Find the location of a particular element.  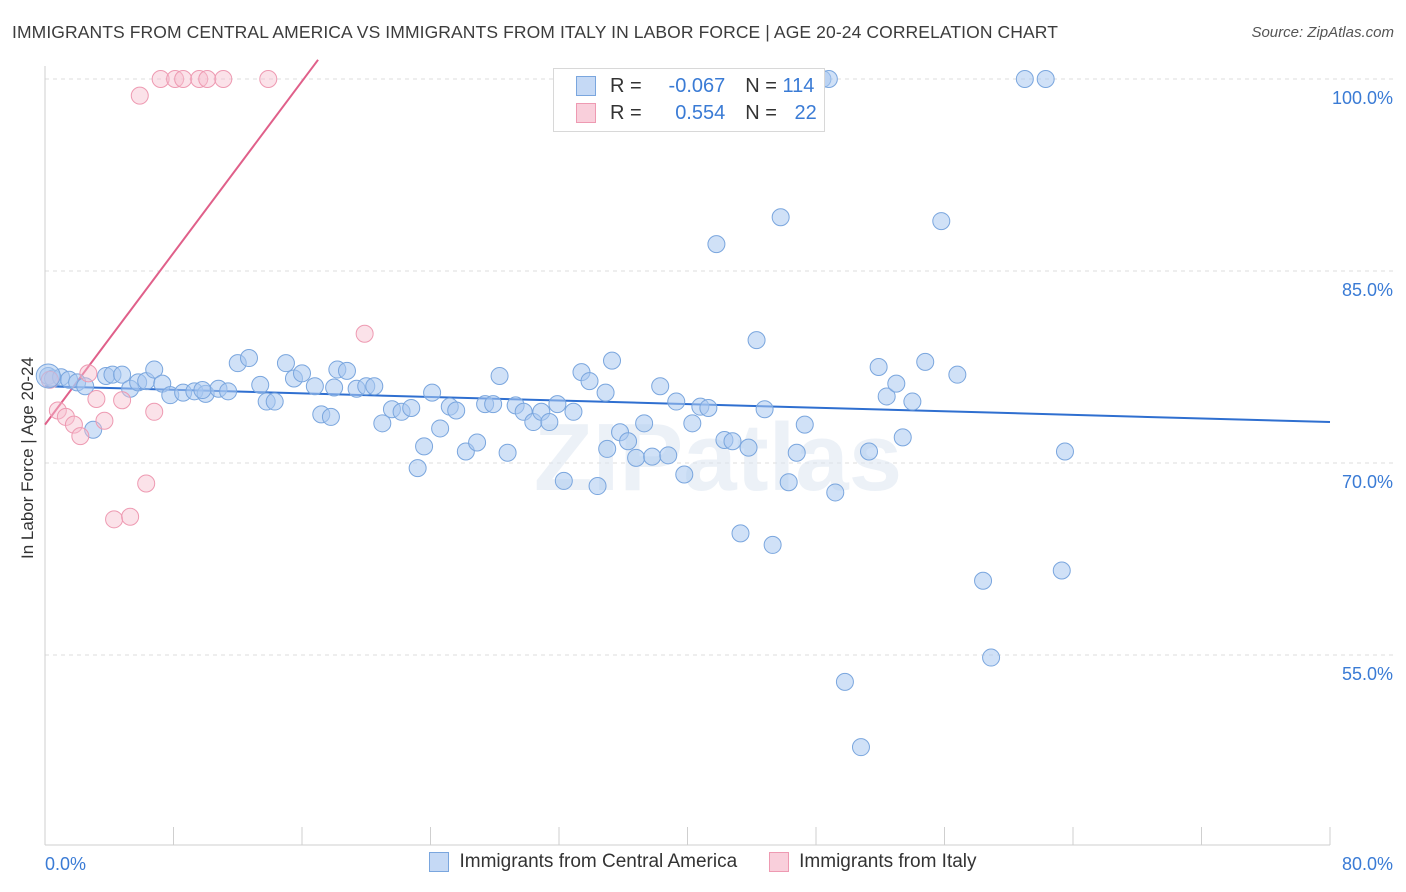

y-tick-labels: 55.0% 70.0% 85.0% 100.0% is located at coordinates (1362, 386).